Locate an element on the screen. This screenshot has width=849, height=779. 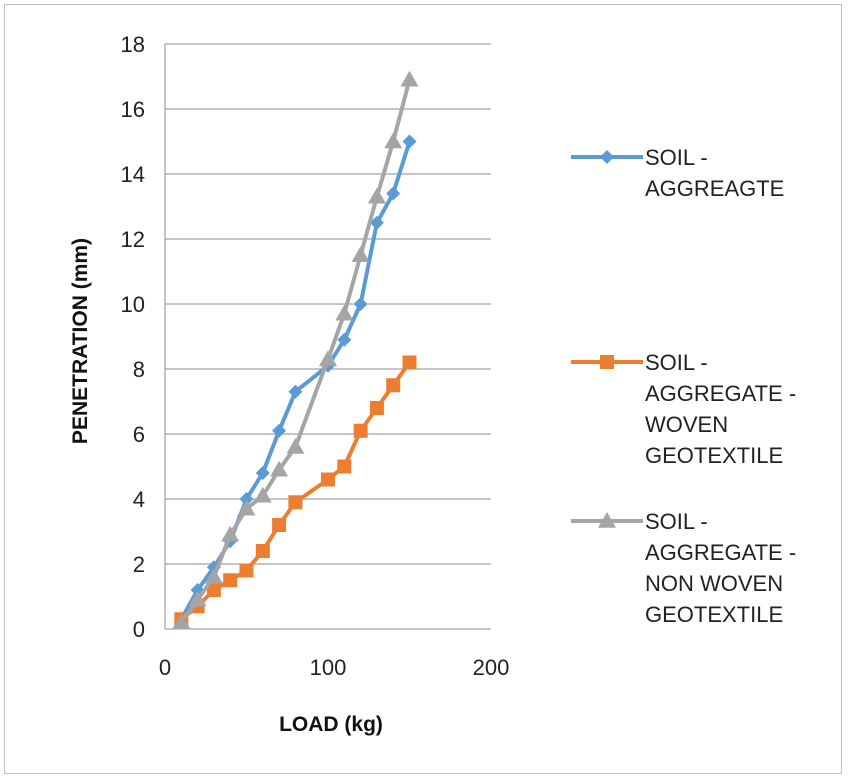
legend-label-line: WOVEN is located at coordinates (686, 424).